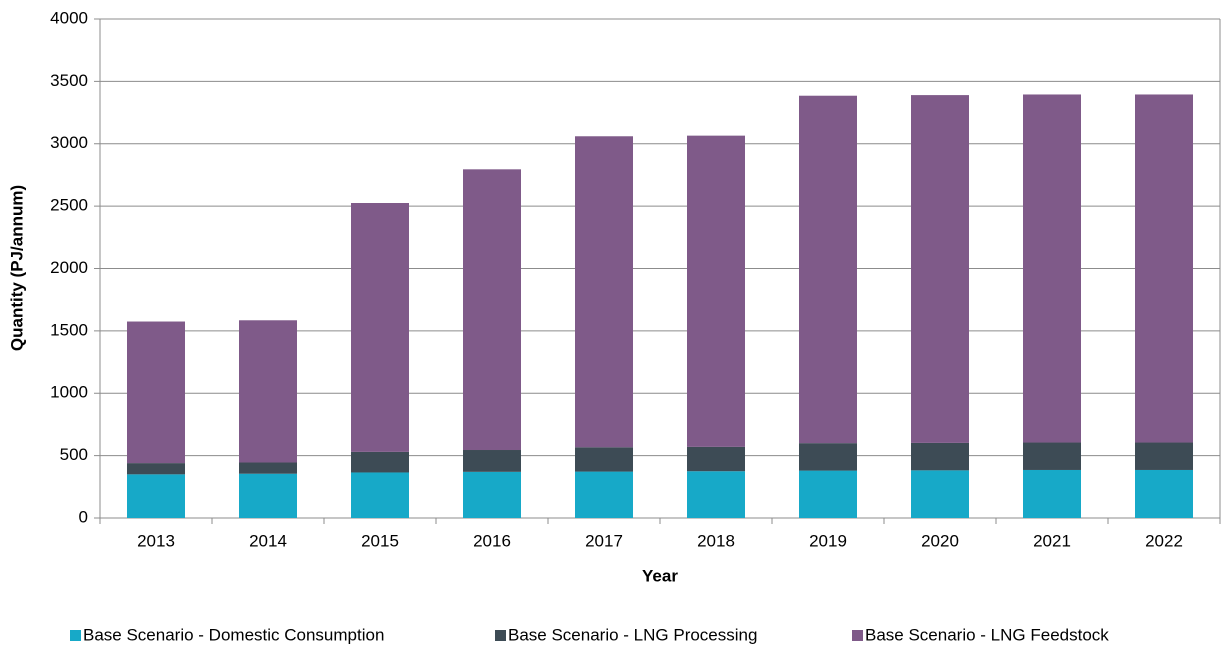  What do you see at coordinates (69, 142) in the screenshot?
I see `y-tick-label: 3000` at bounding box center [69, 142].